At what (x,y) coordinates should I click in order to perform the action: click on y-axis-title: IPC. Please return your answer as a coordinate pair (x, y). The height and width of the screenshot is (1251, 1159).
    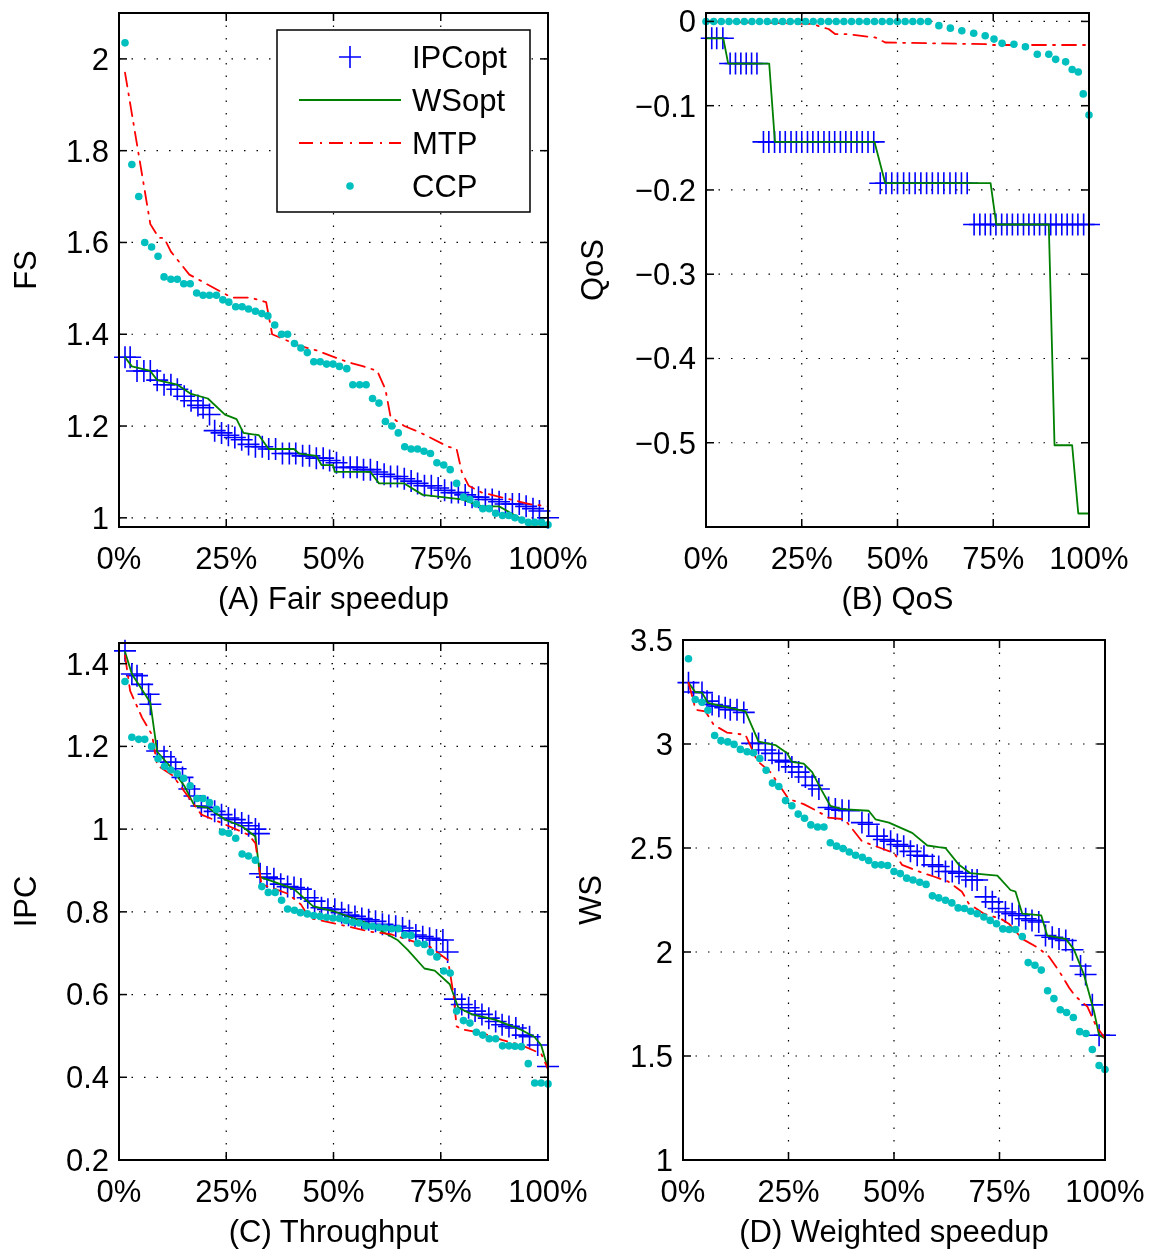
    Looking at the image, I should click on (25, 901).